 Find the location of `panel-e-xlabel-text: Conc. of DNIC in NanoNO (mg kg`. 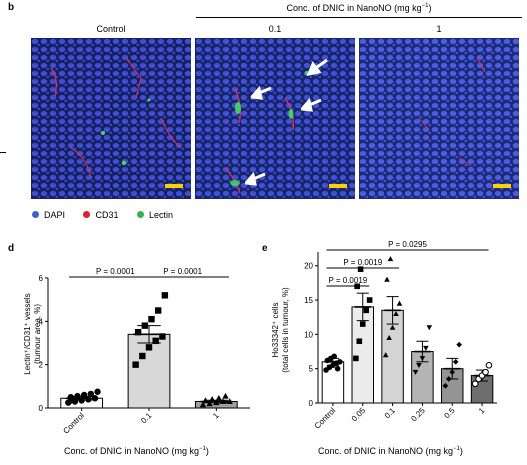

panel-e-xlabel-text: Conc. of DNIC in NanoNO (mg kg is located at coordinates (386, 451).